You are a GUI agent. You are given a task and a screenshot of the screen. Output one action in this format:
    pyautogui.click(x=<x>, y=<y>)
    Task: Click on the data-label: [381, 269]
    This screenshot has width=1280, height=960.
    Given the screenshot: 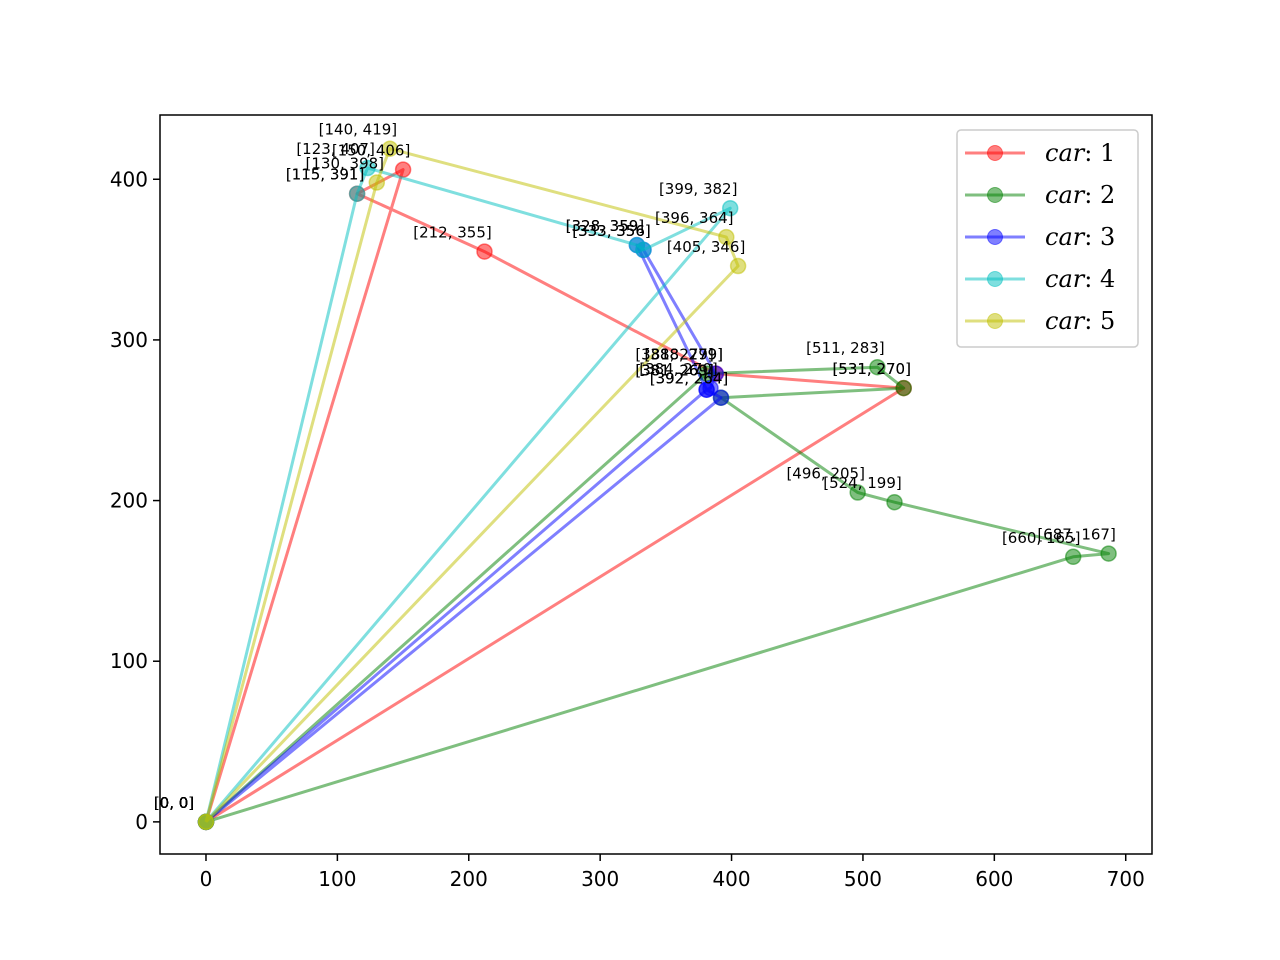 What is the action you would take?
    pyautogui.click(x=674, y=371)
    